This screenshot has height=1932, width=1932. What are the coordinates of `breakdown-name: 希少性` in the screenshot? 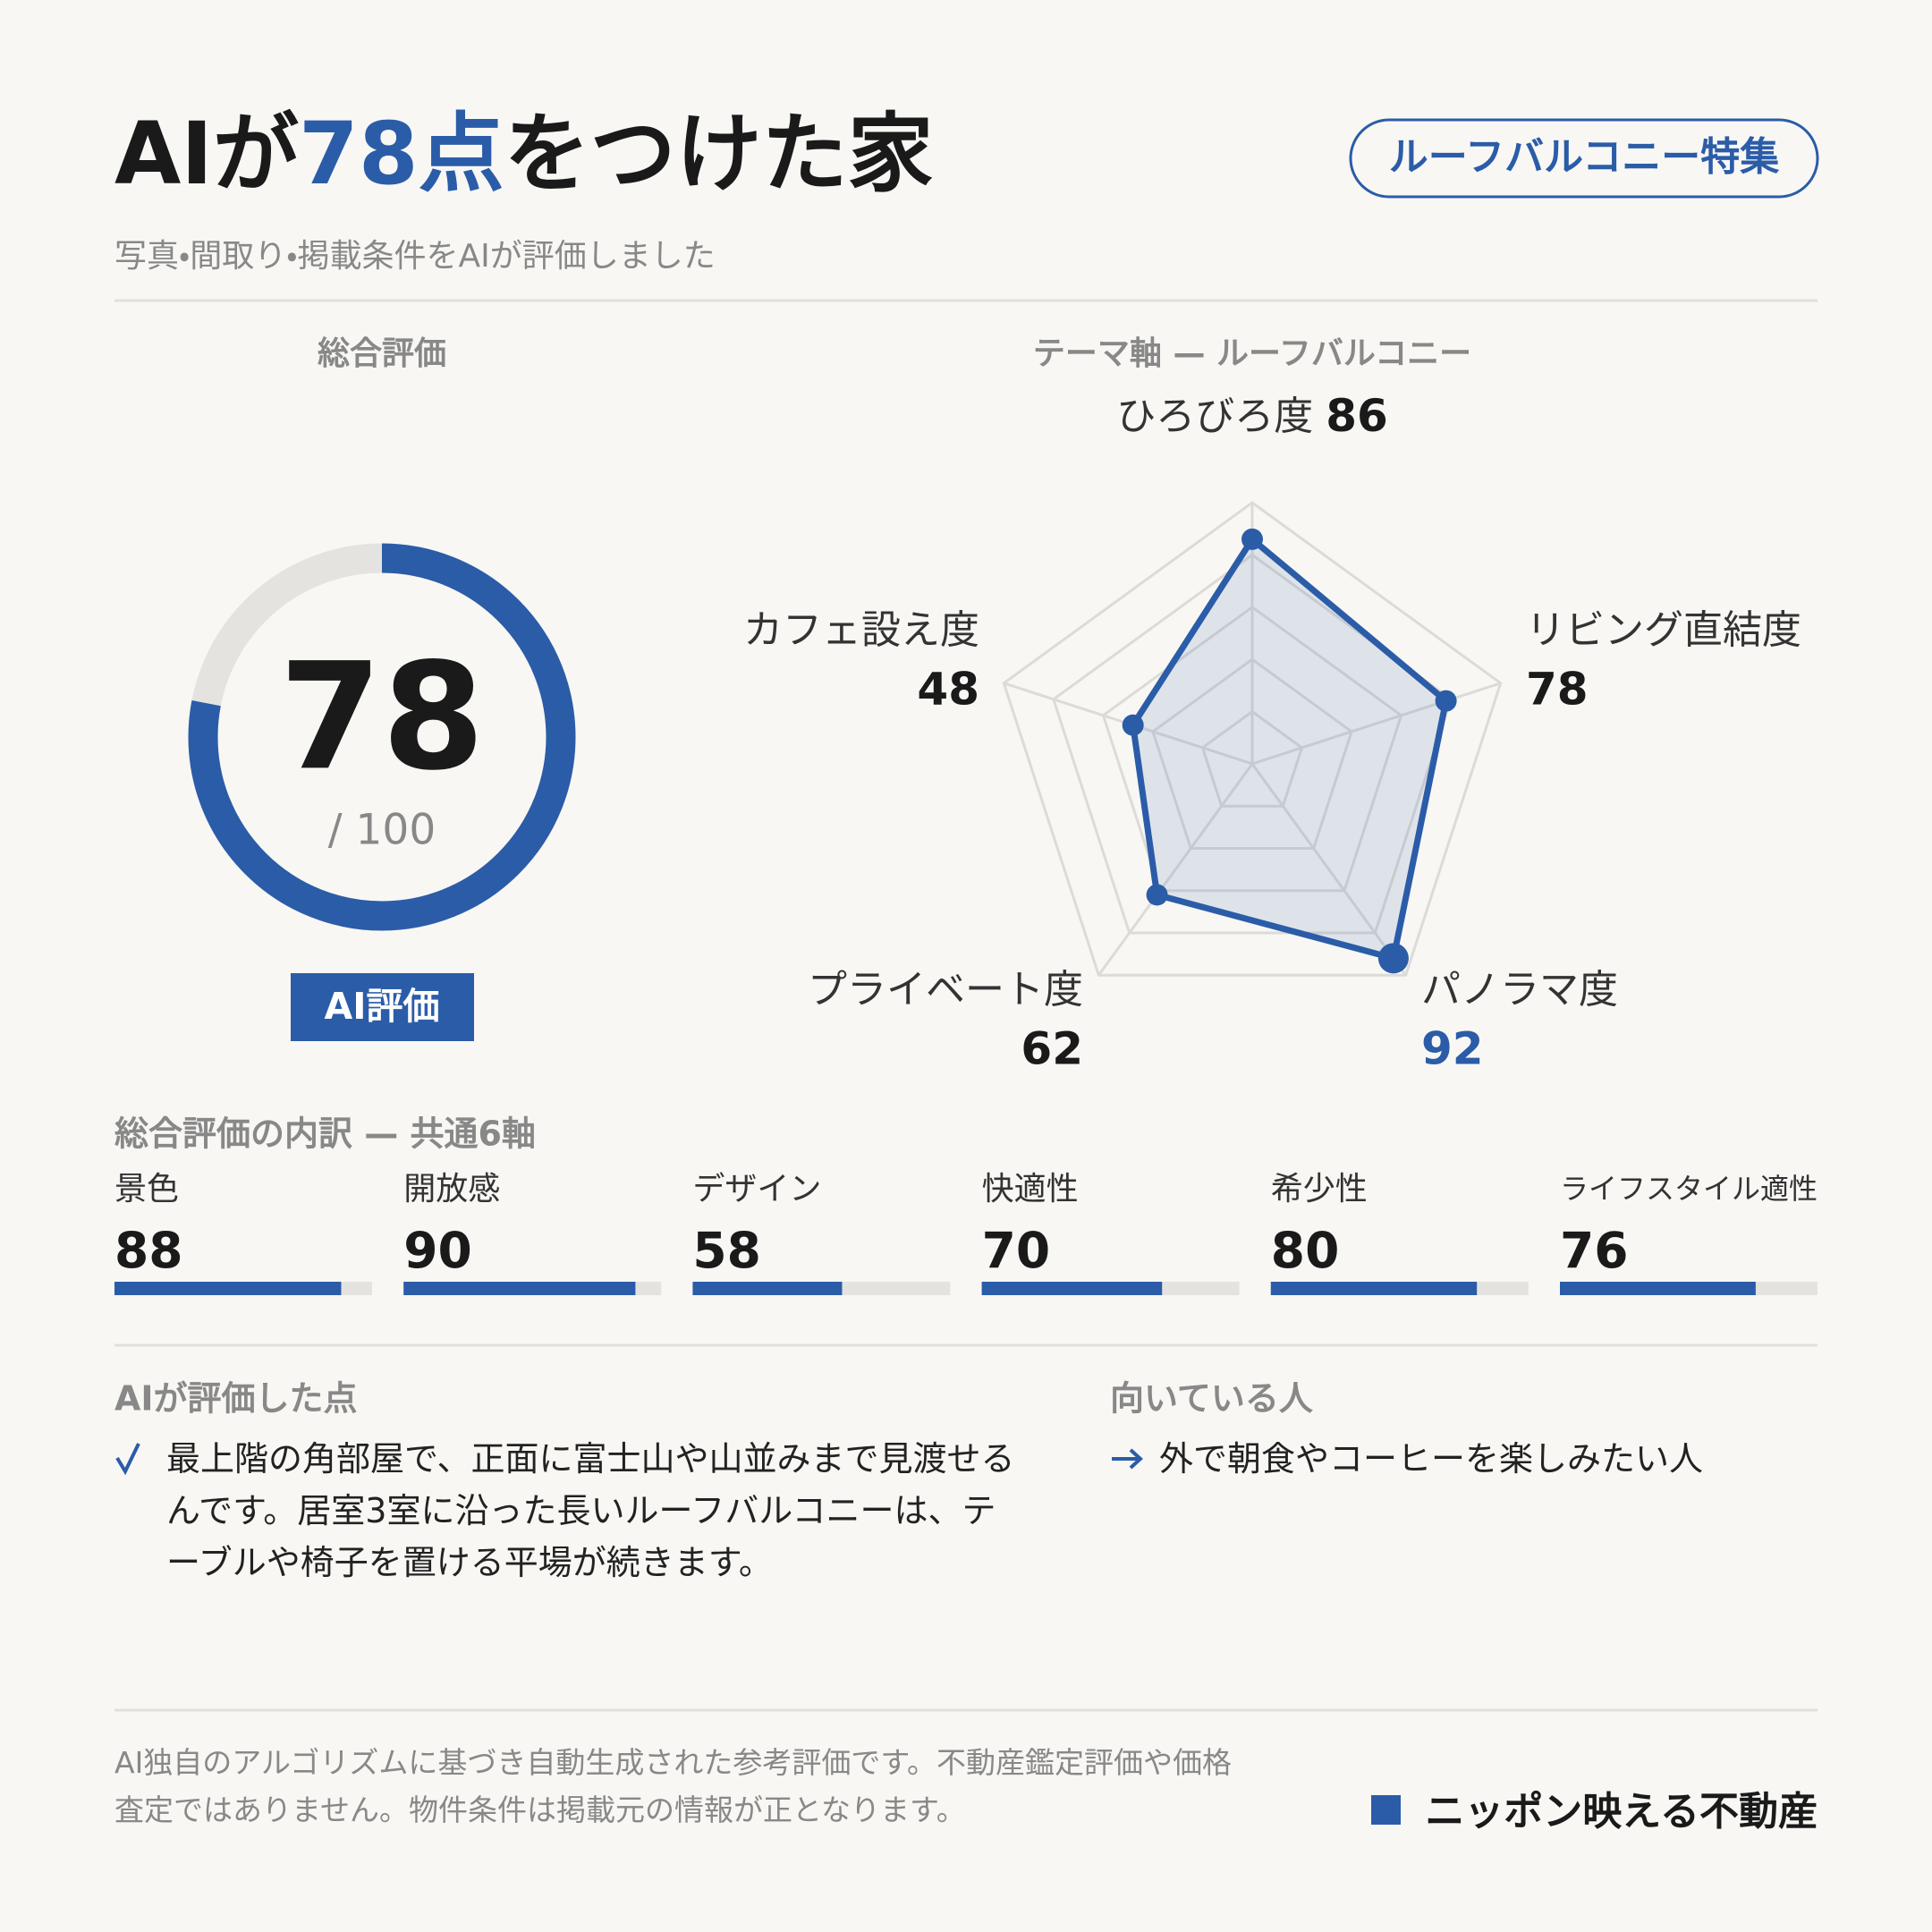 It's located at (1319, 1189).